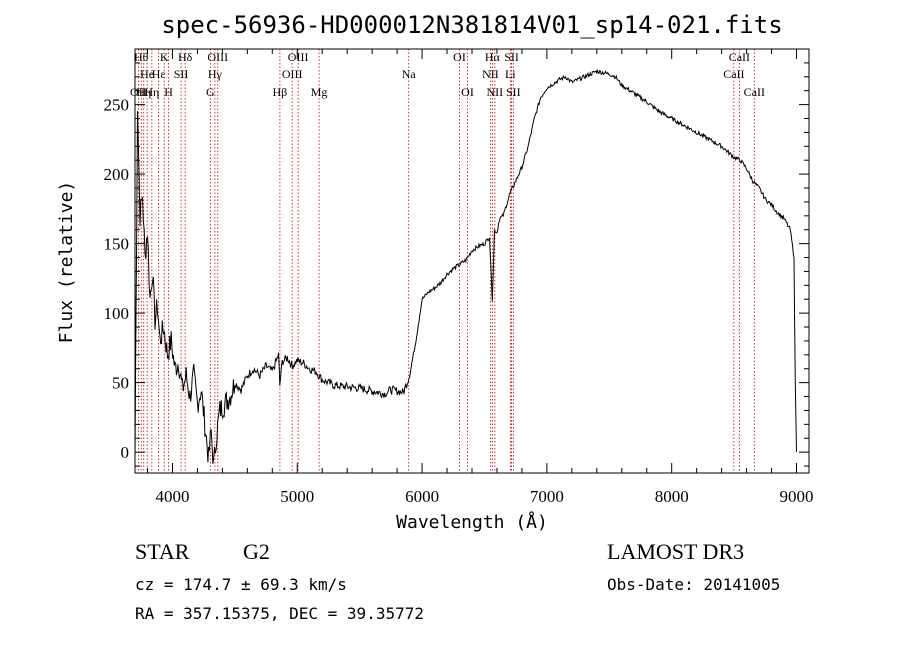 The height and width of the screenshot is (649, 900). Describe the element at coordinates (159, 74) in the screenshot. I see `line-marker-label: Hε` at that location.